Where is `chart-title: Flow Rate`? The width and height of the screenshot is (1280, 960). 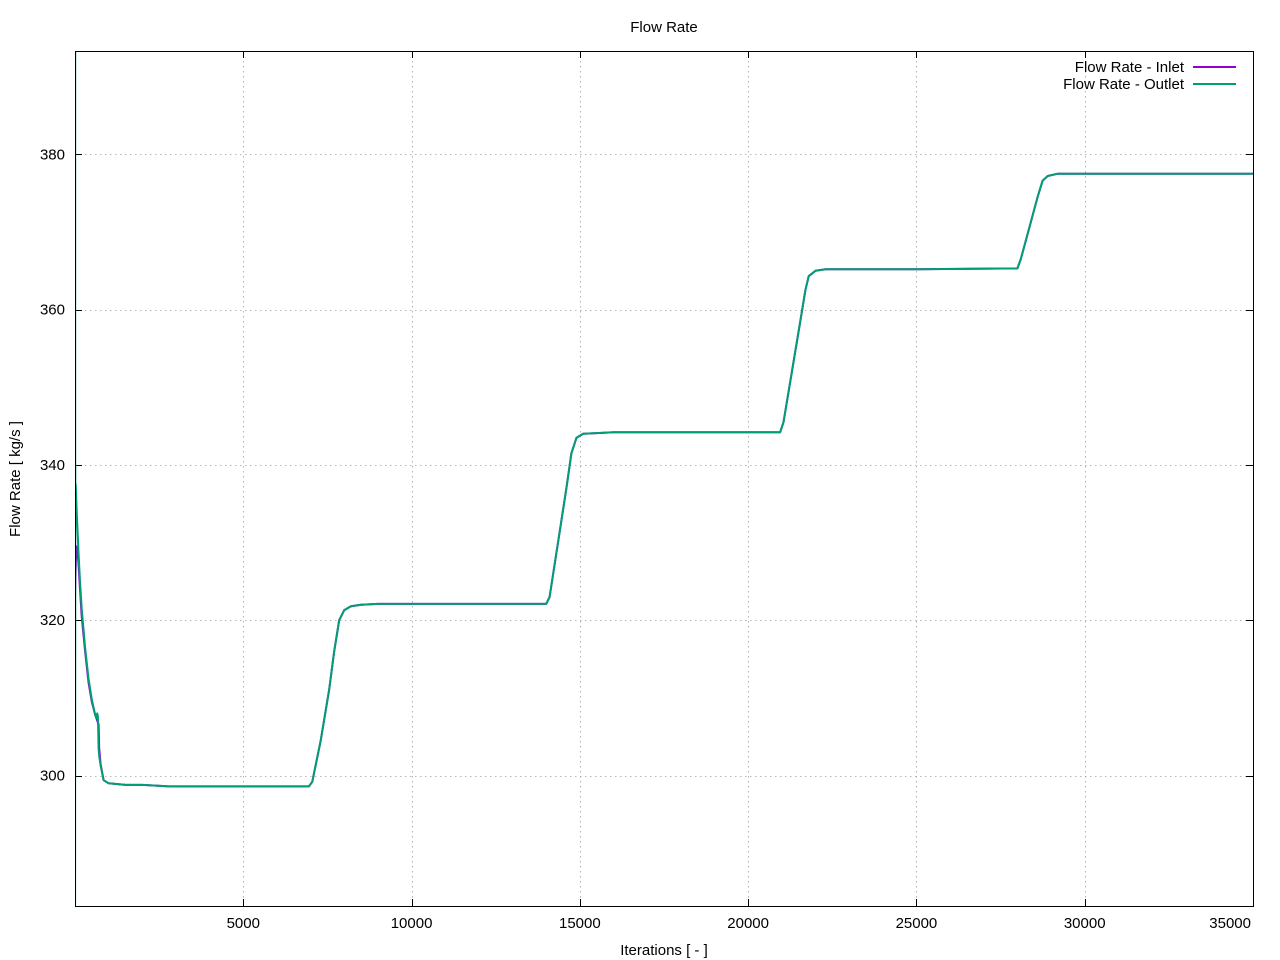
chart-title: Flow Rate is located at coordinates (664, 27).